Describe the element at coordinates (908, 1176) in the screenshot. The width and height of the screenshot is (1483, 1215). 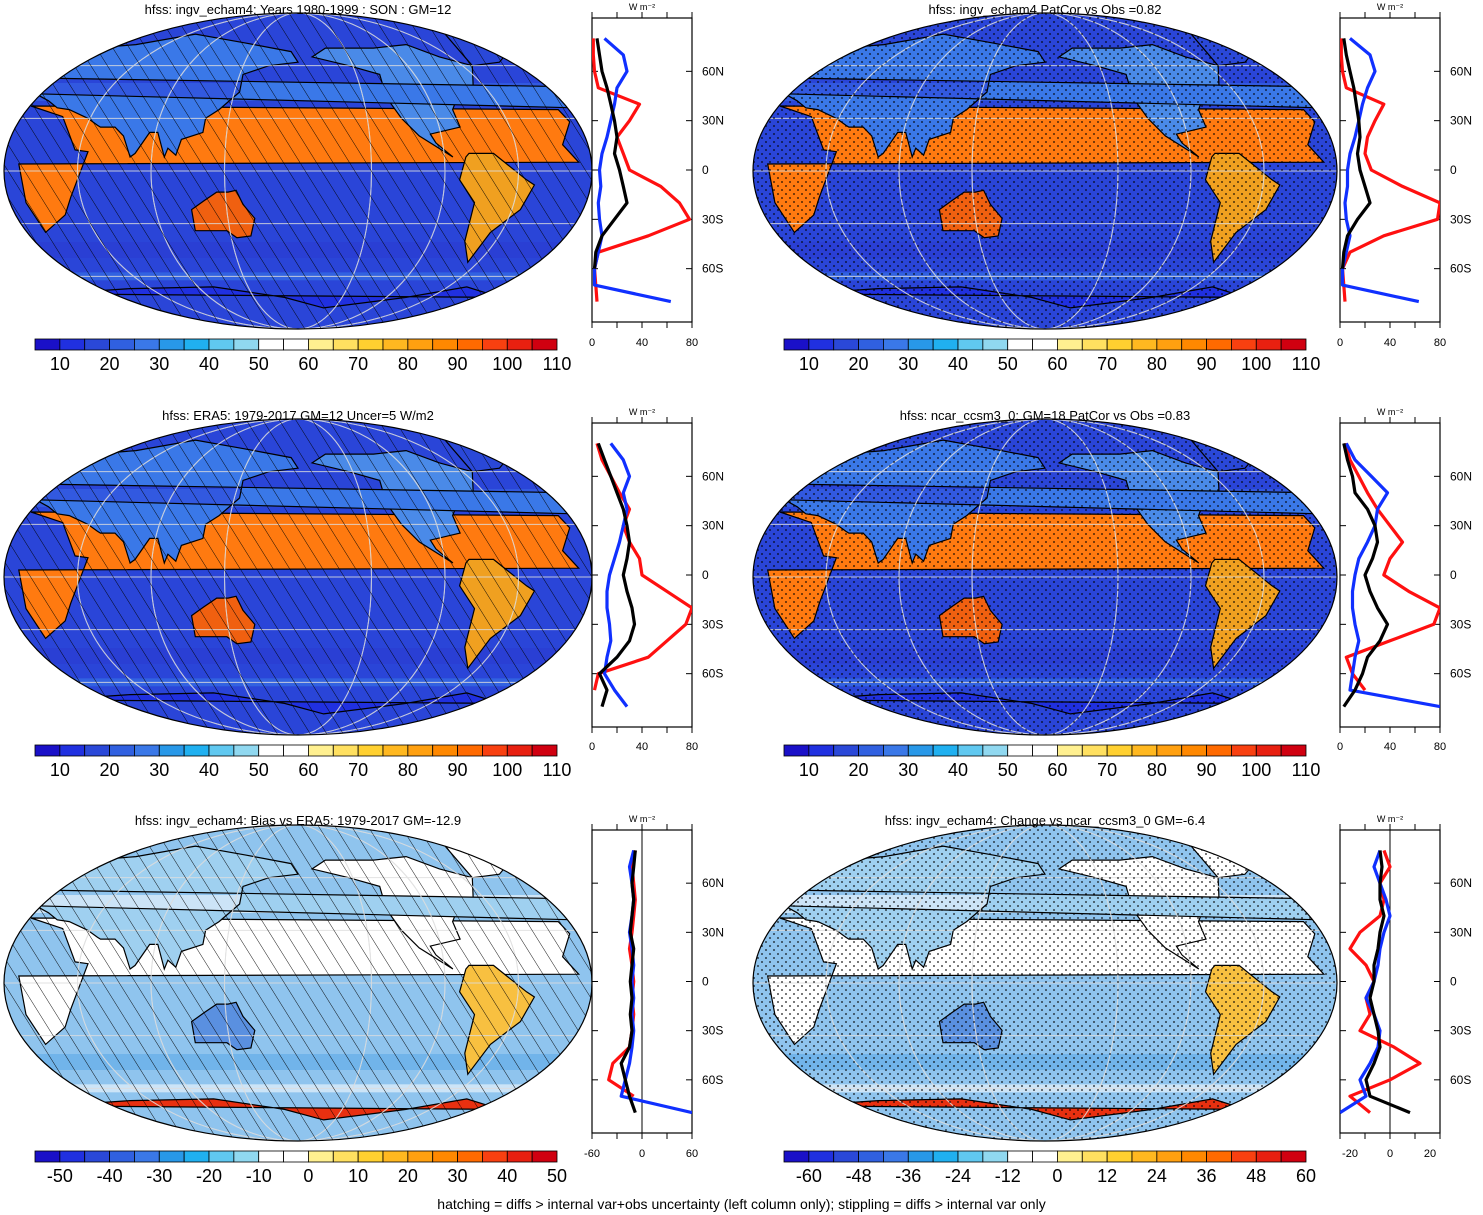
I see `colorbar-tick-label: -36` at that location.